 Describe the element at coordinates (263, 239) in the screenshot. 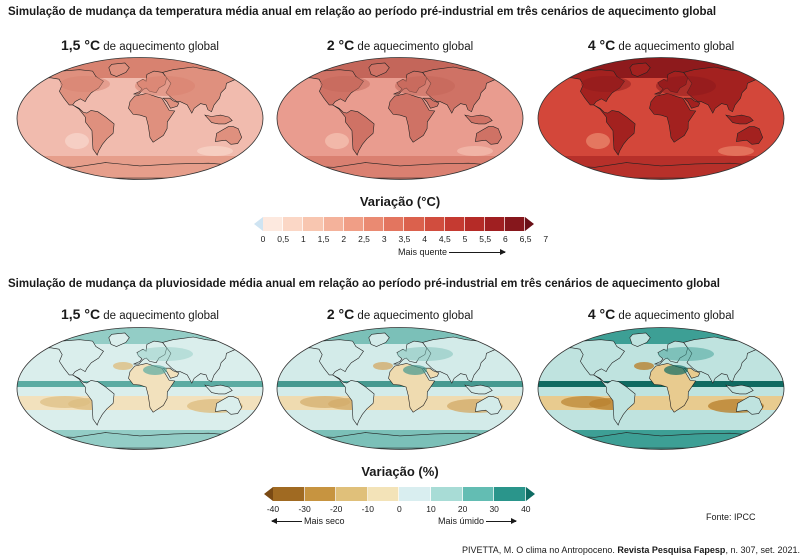

I see `legend-tick-label: 0` at that location.